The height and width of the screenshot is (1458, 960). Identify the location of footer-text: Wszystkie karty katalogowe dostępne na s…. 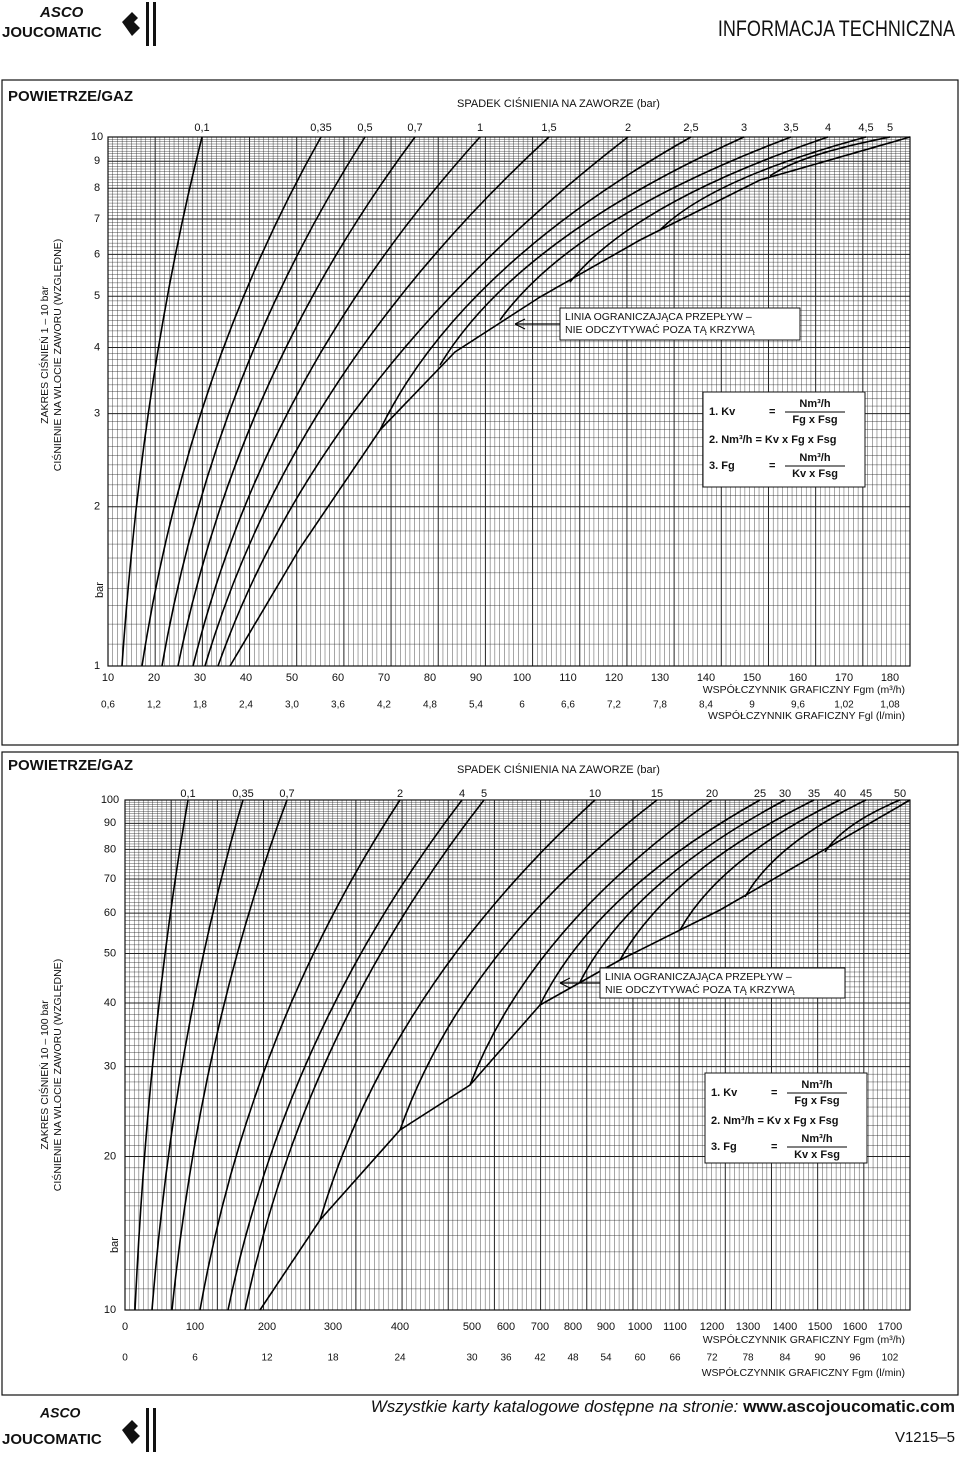
(663, 1406).